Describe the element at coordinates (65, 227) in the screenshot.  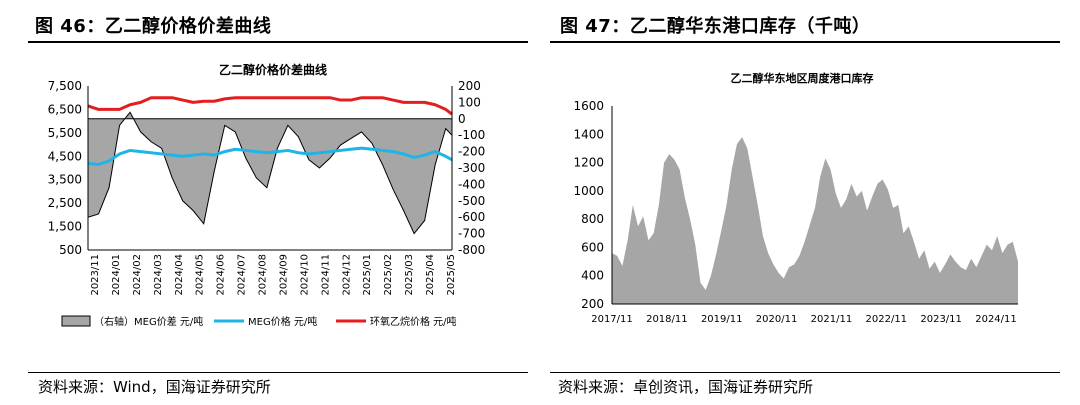
I see `left-y-tick-label: 1,500` at that location.